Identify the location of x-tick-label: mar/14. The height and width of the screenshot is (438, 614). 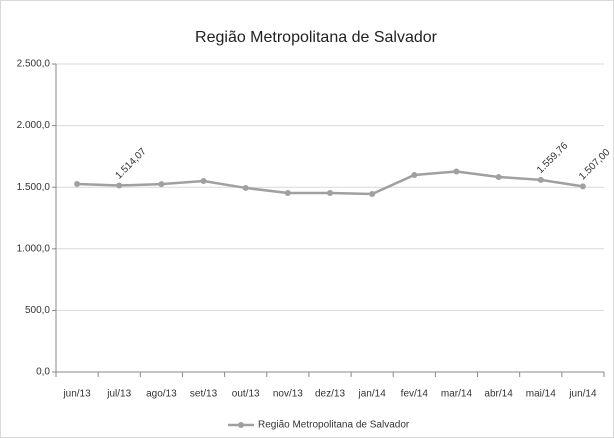
(457, 394).